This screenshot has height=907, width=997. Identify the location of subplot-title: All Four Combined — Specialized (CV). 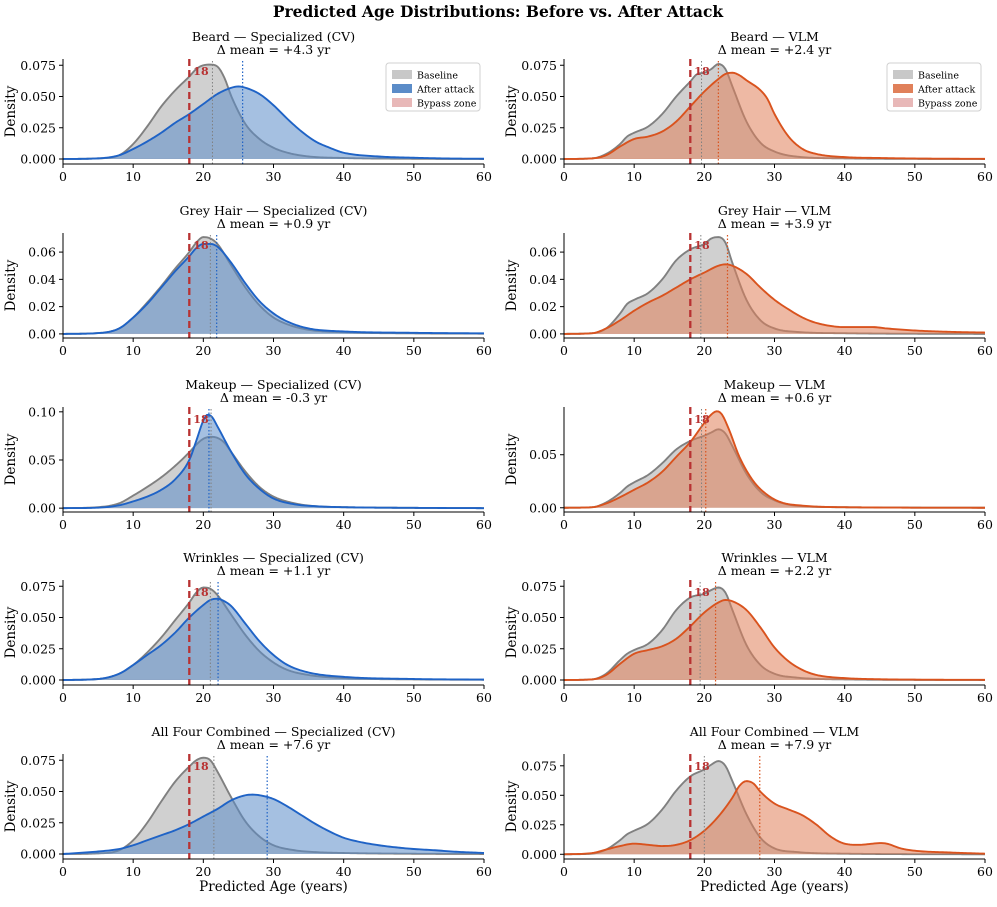
(272, 731).